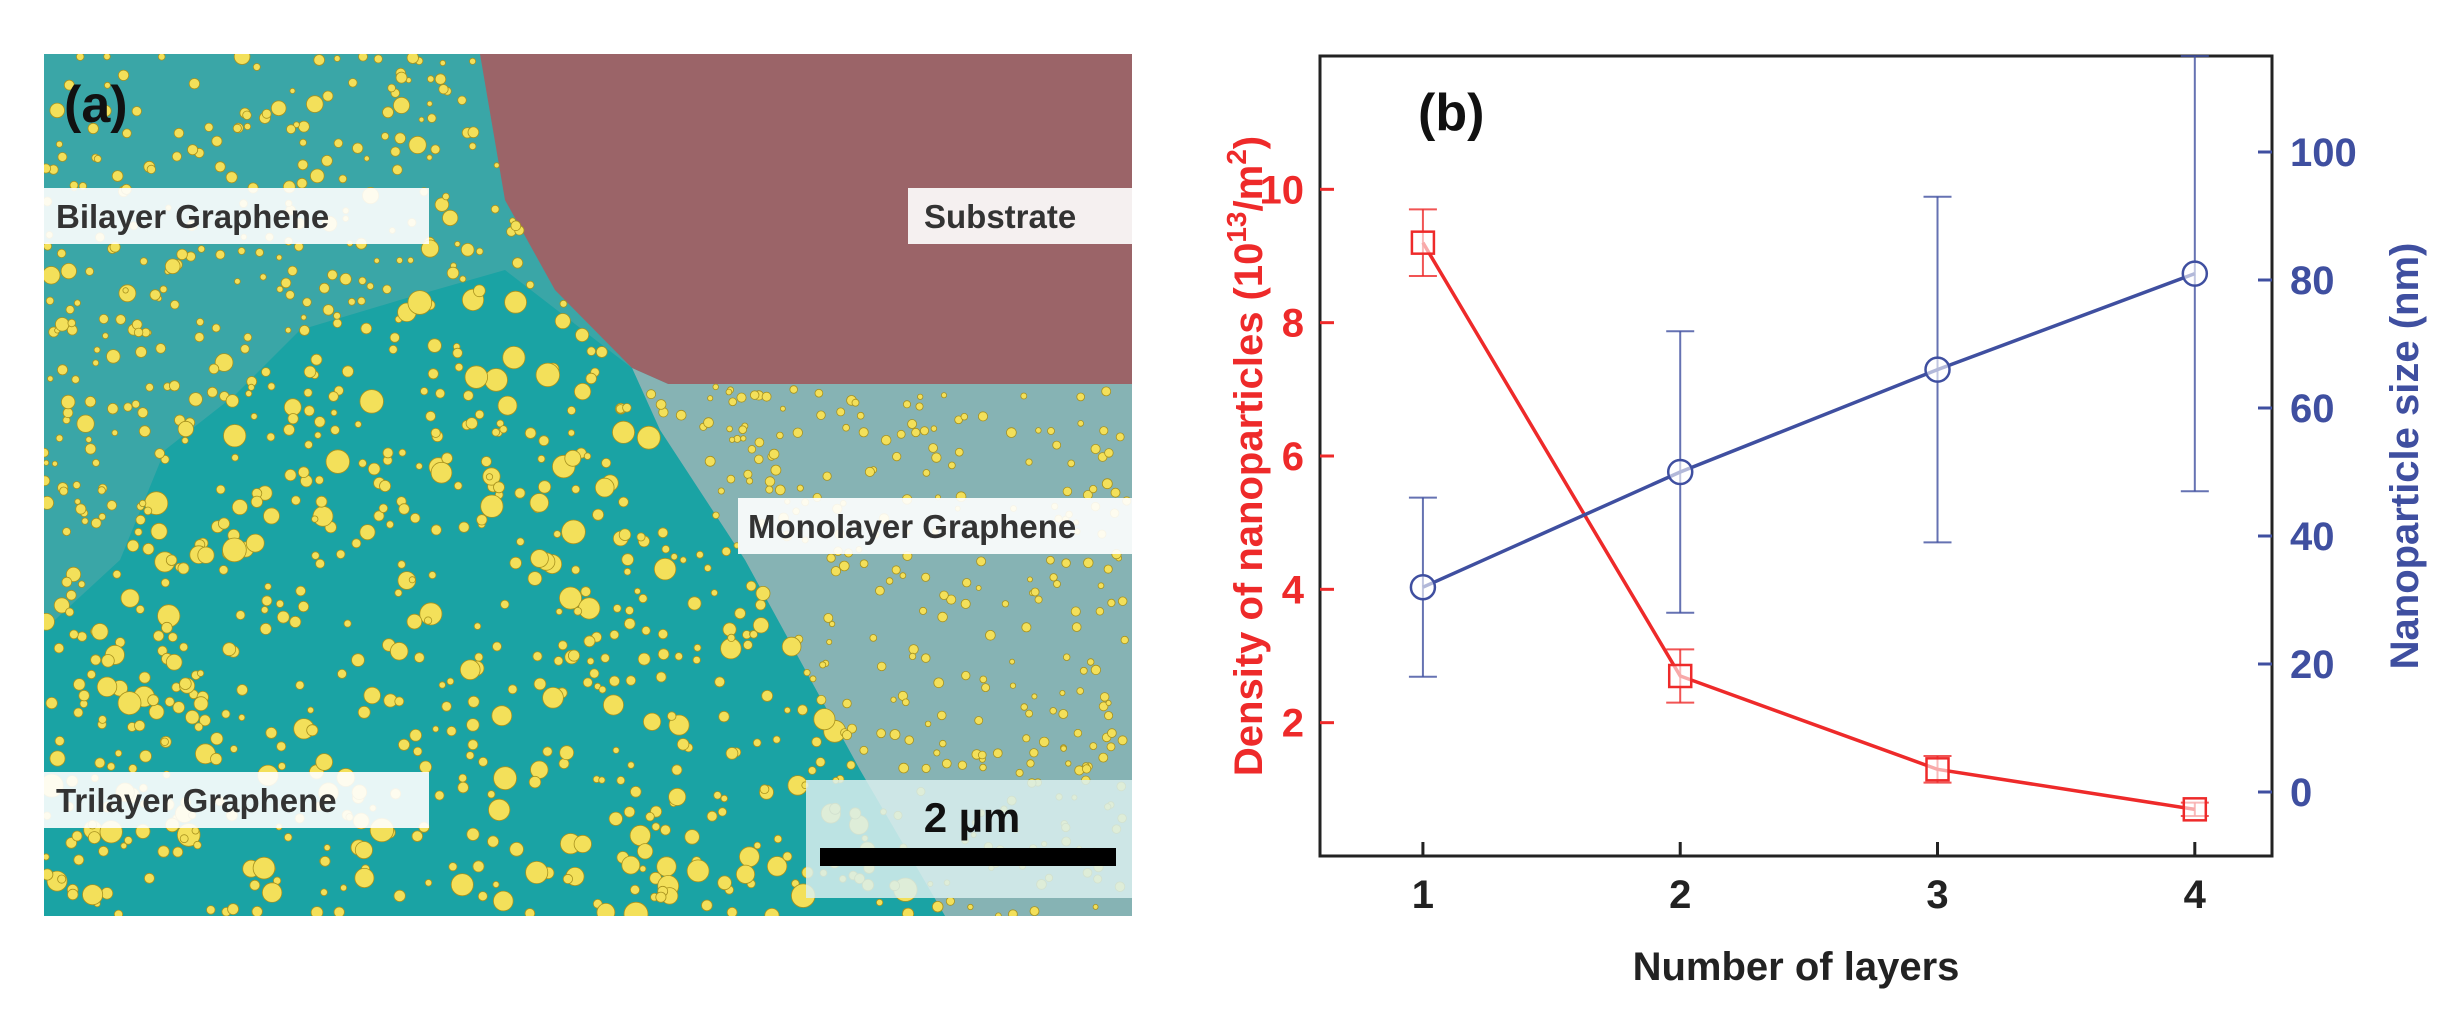  I want to click on trilayer-label-box: Trilayer Graphene, so click(236, 800).